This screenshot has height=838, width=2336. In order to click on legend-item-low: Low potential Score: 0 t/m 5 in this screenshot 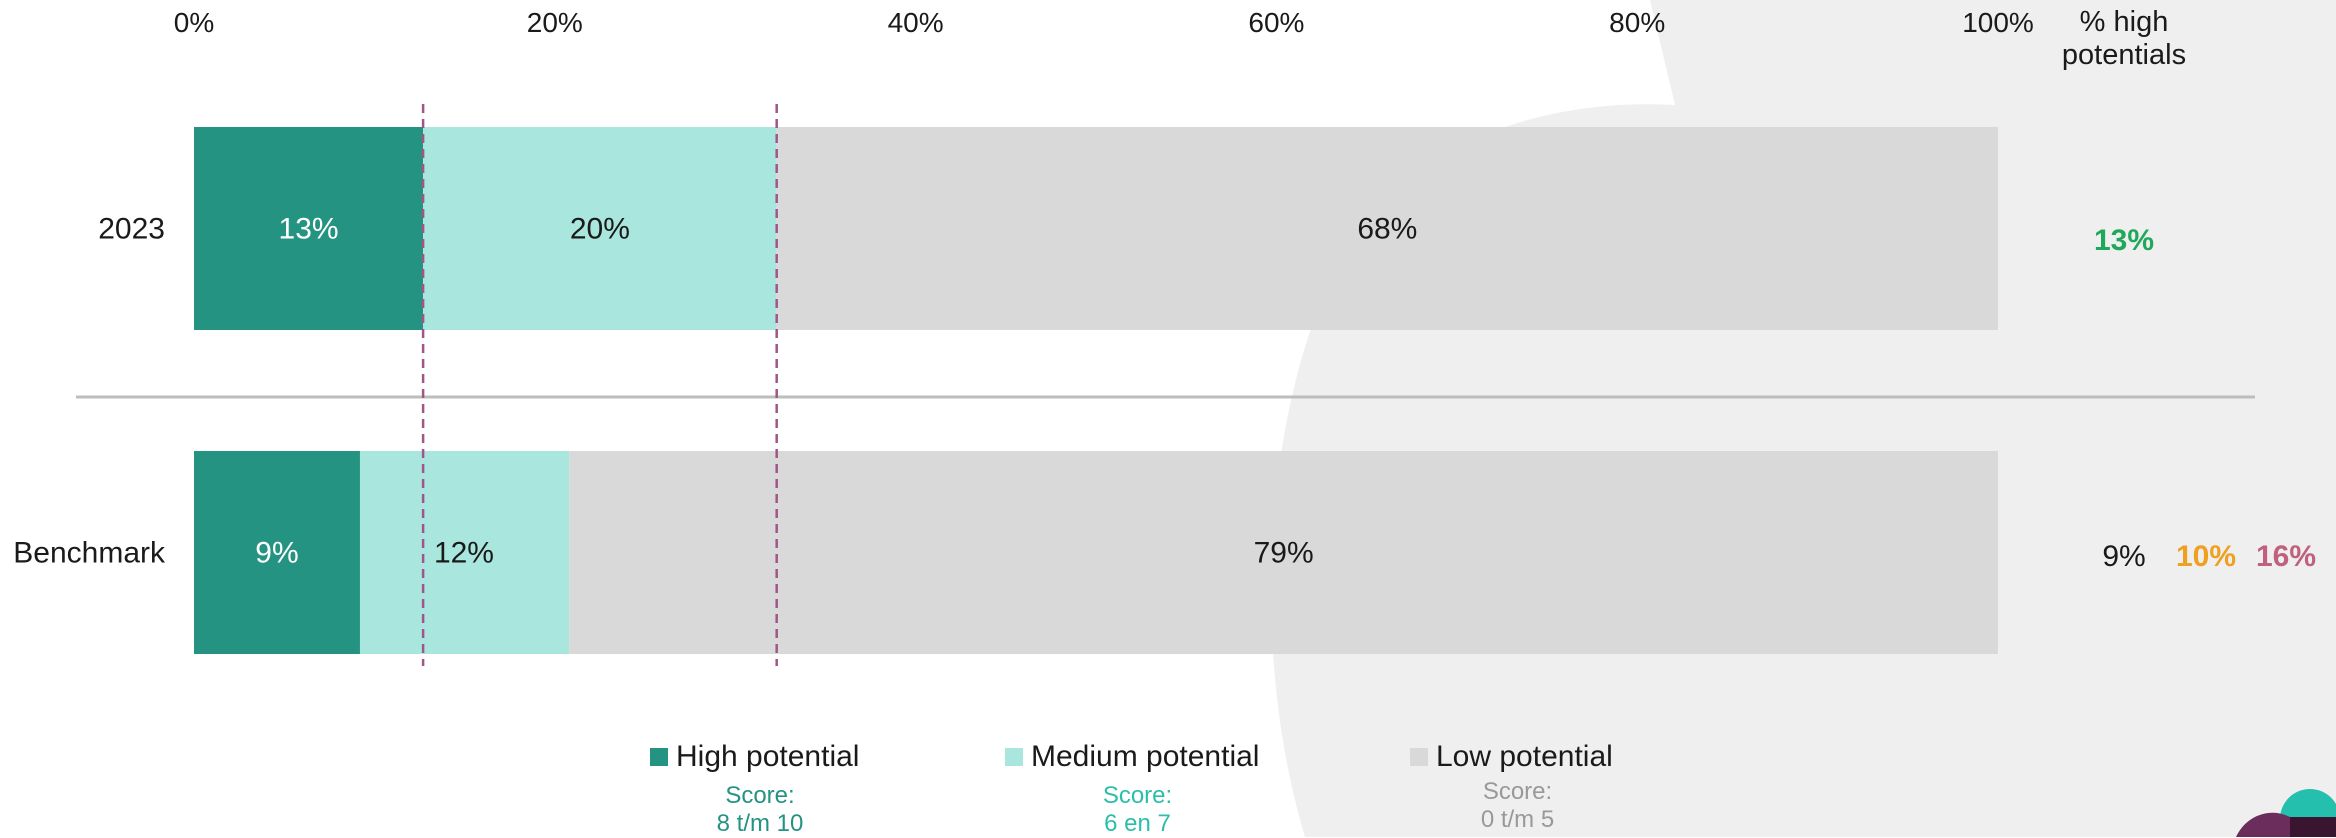, I will do `click(1517, 787)`.